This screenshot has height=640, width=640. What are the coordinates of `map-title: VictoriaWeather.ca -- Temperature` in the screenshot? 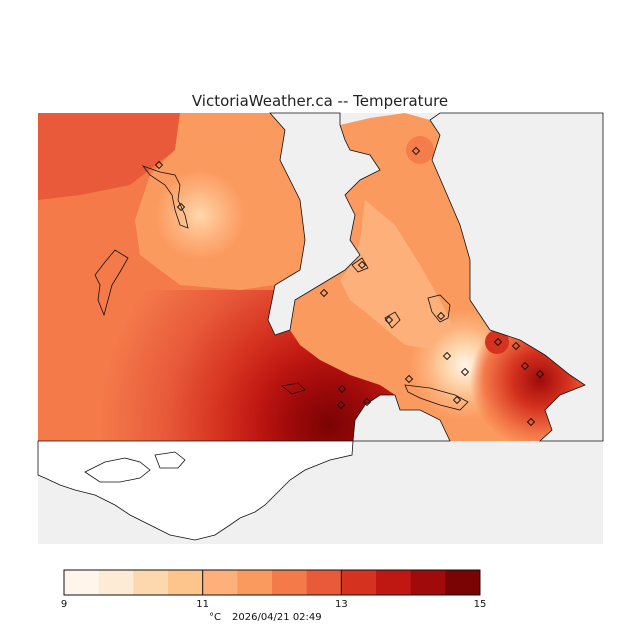 It's located at (320, 101).